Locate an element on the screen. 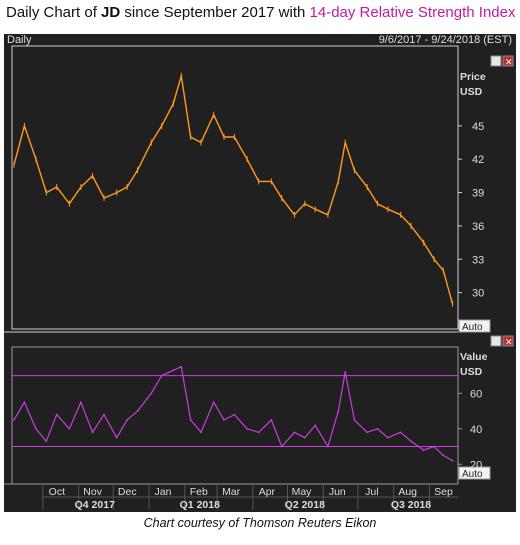 This screenshot has height=545, width=520. month-tick-label: Mar is located at coordinates (231, 492).